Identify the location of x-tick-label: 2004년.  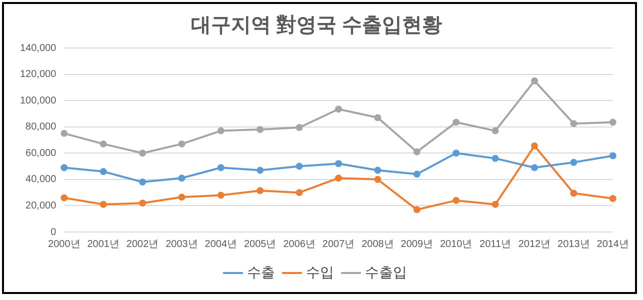
(221, 244).